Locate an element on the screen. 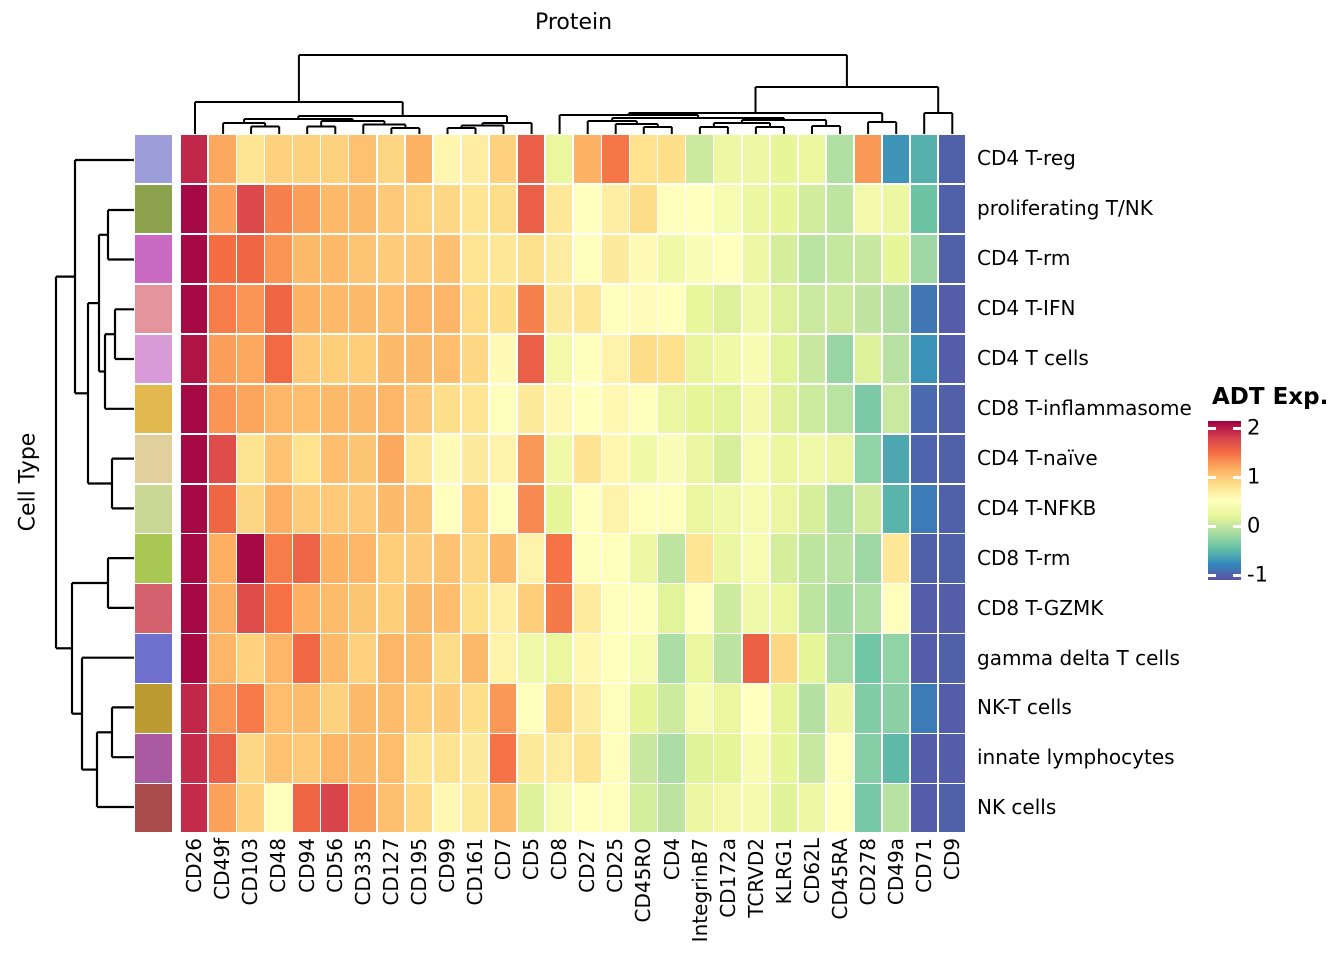 This screenshot has height=960, width=1344. row-label: CD4 T-naïve is located at coordinates (1037, 457).